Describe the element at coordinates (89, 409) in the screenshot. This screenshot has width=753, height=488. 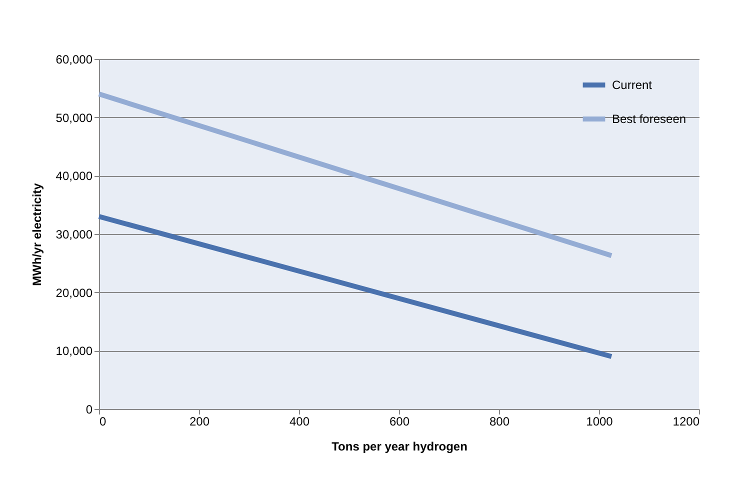
I see `y-tick-label: 0` at that location.